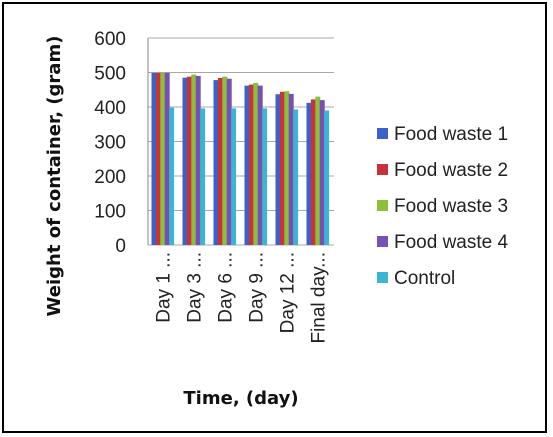 This screenshot has height=437, width=553. I want to click on y-axis-label: Weight of container, (gram), so click(54, 176).